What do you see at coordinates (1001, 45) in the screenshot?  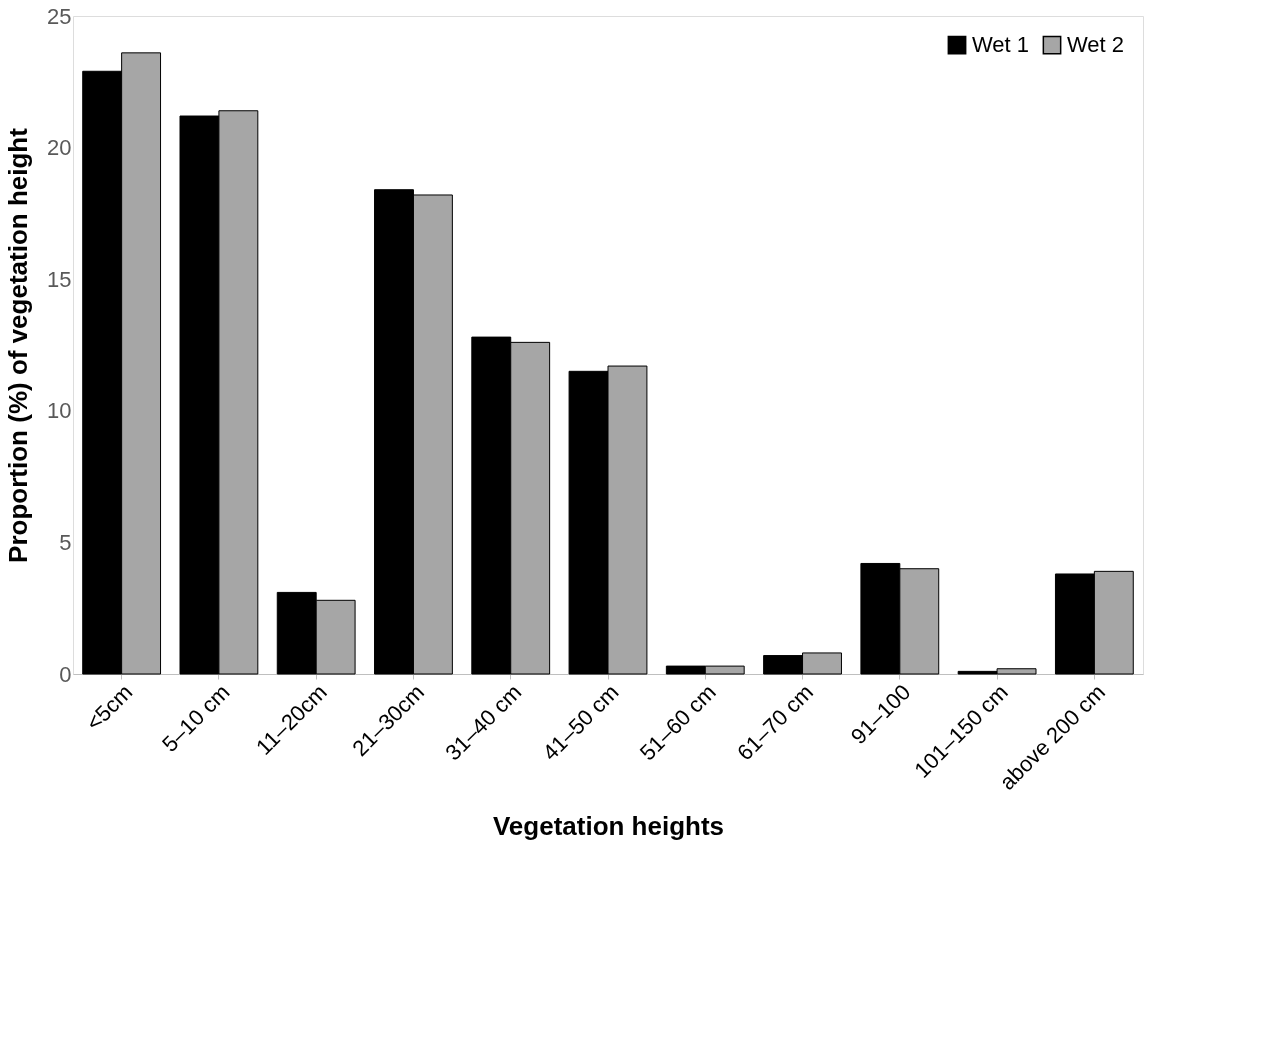 I see `legend-label: Wet 1` at bounding box center [1001, 45].